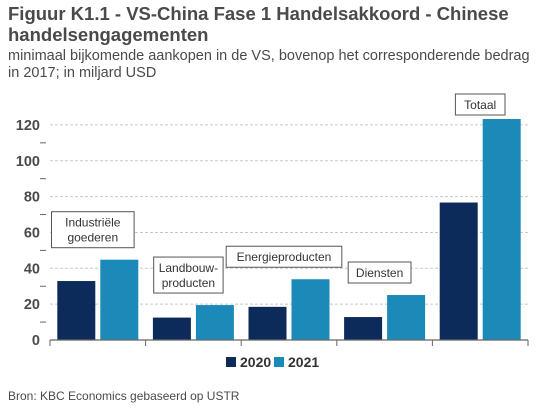  Describe the element at coordinates (303, 362) in the screenshot. I see `legend-label-2021: 2021` at that location.